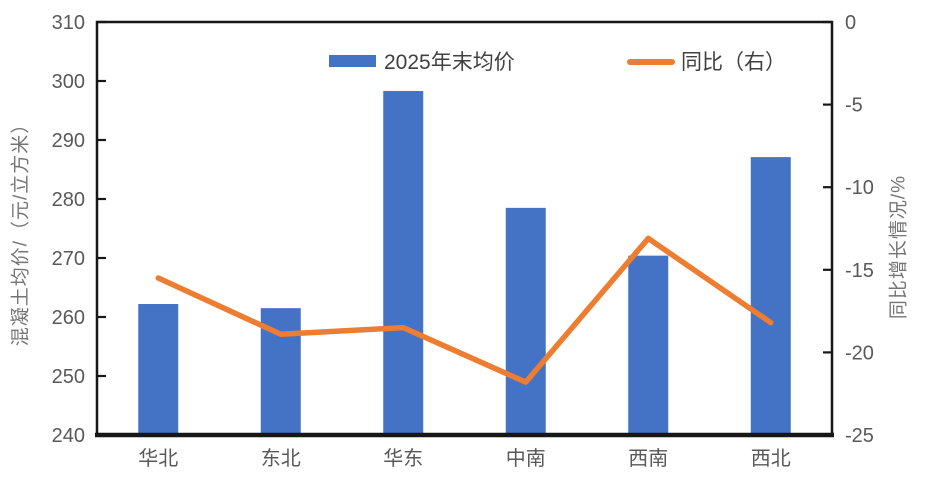  What do you see at coordinates (859, 271) in the screenshot?
I see `right-axis-tick-label: -15` at bounding box center [859, 271].